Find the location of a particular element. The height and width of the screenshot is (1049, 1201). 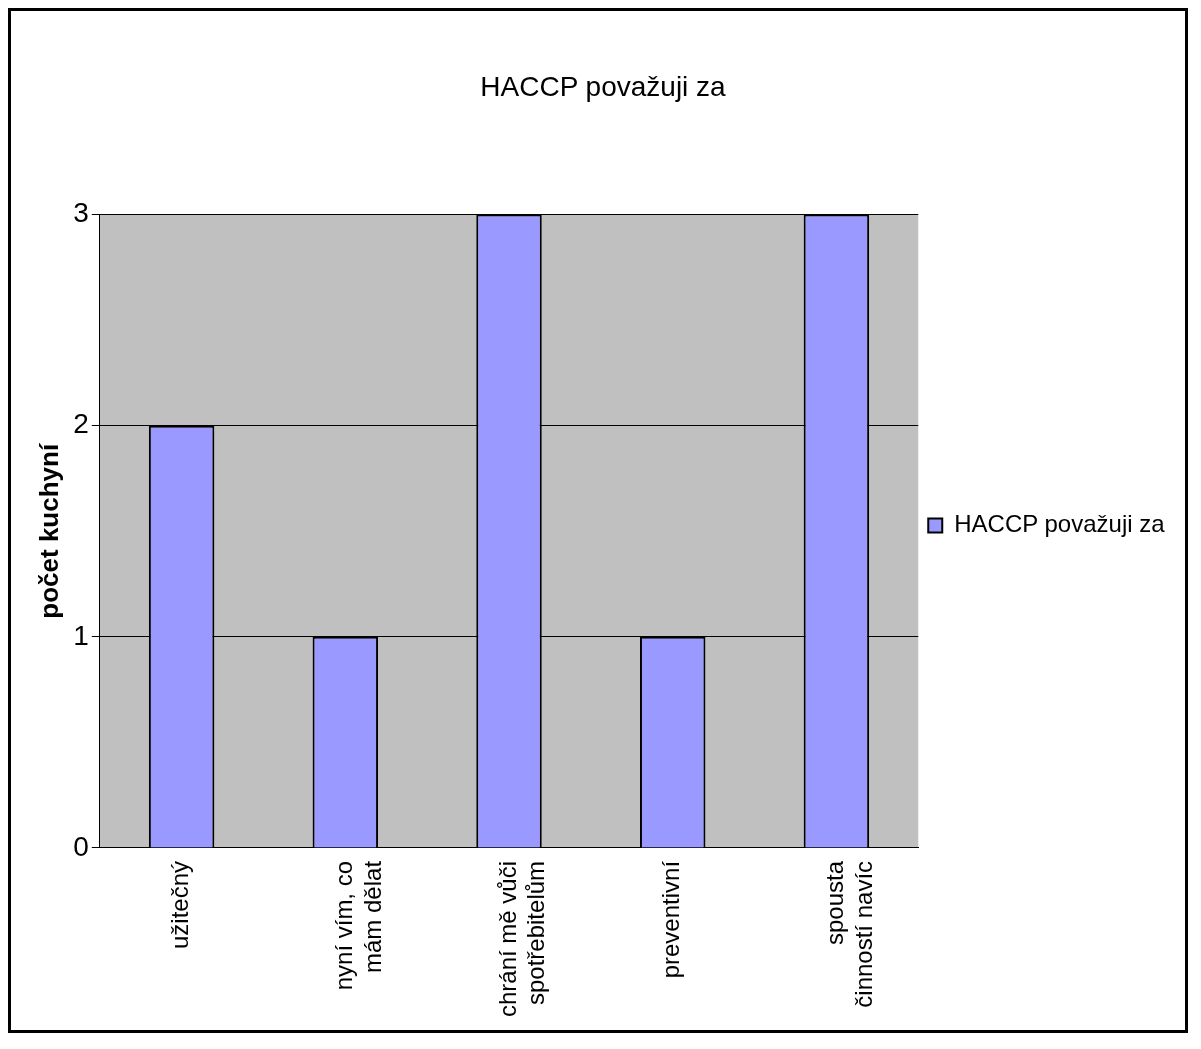

y-axis-title: počet kuchyní is located at coordinates (48, 531).